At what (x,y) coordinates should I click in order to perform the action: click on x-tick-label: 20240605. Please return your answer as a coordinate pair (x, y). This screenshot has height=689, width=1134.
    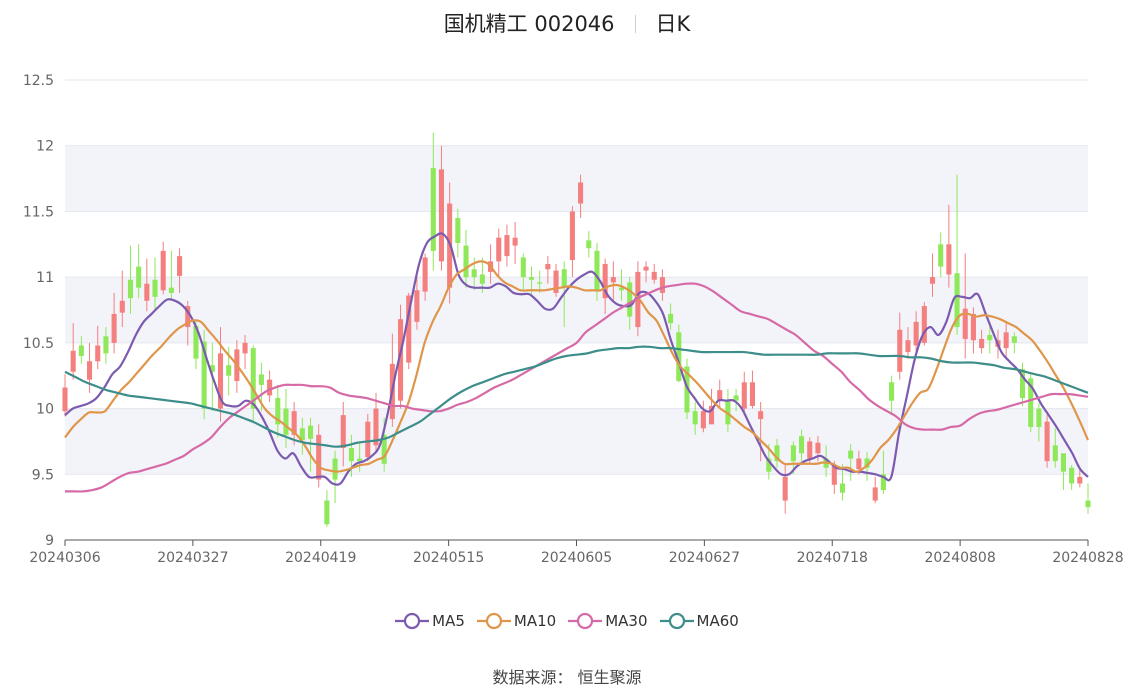
    Looking at the image, I should click on (576, 558).